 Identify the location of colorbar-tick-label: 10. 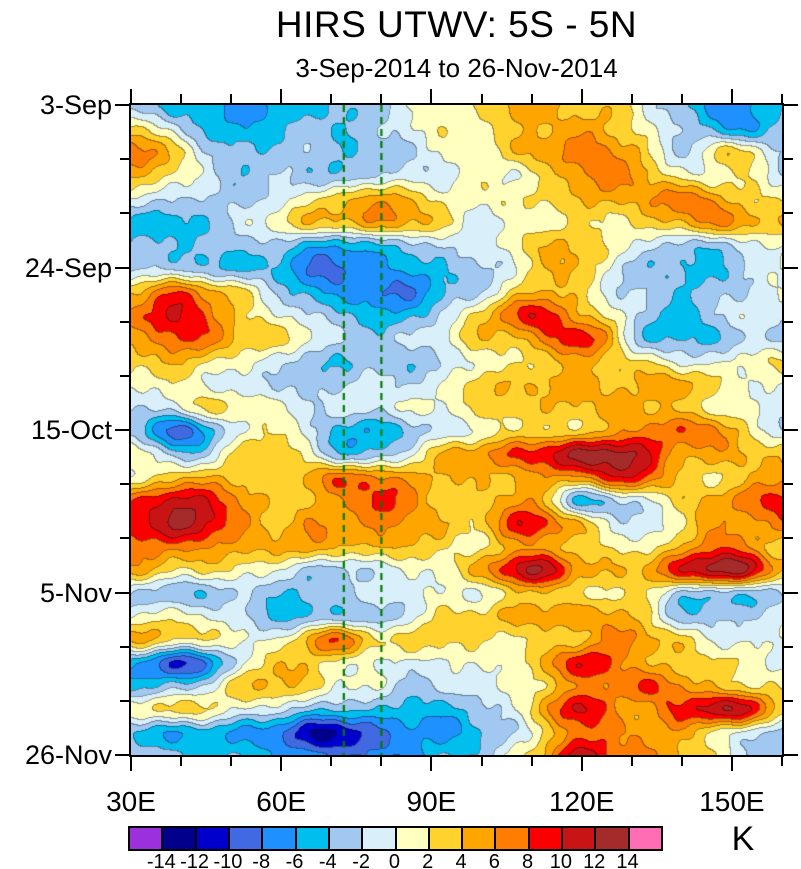
(561, 860).